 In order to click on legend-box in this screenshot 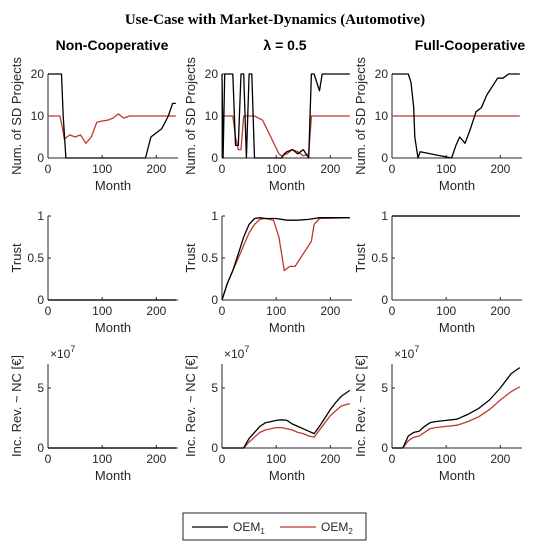, I will do `click(274, 526)`.